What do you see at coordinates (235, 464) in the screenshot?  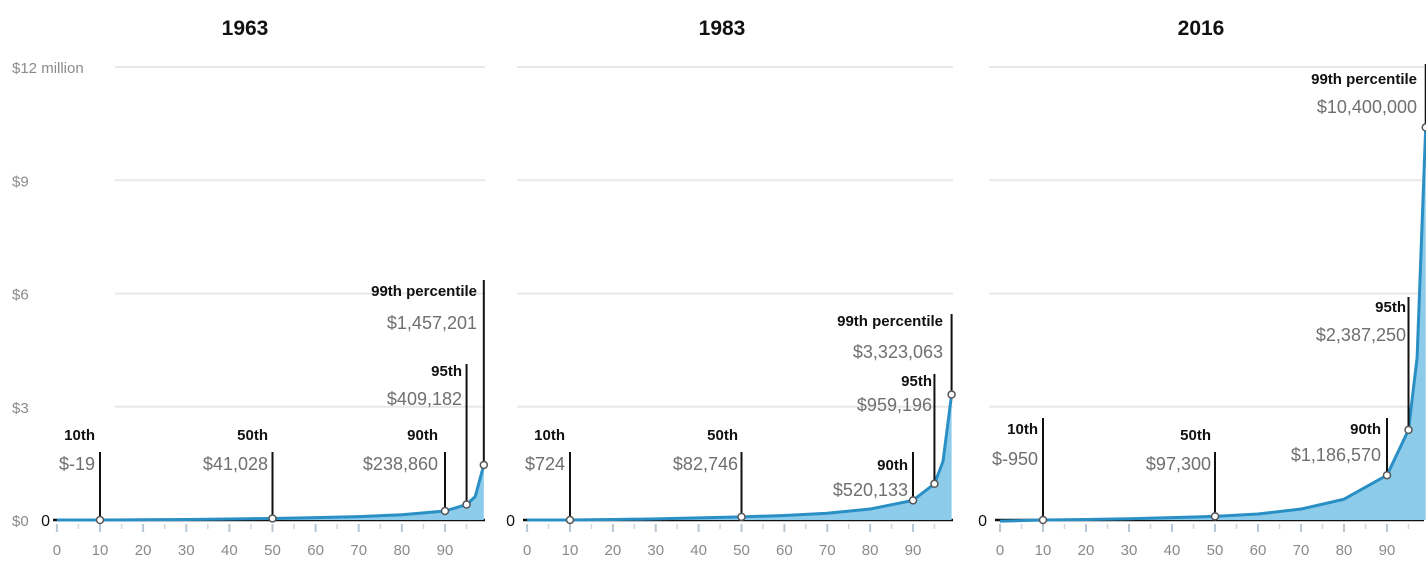 I see `percentile-value: $41,028` at bounding box center [235, 464].